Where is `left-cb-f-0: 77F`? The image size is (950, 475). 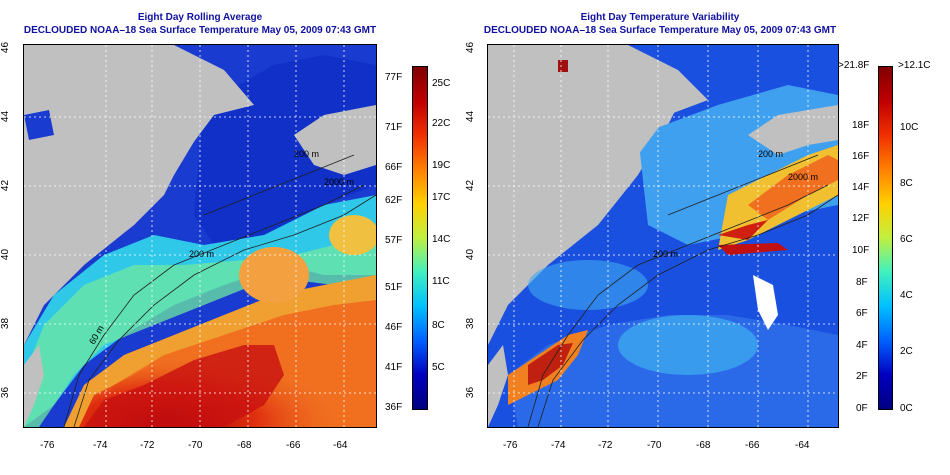
left-cb-f-0: 77F is located at coordinates (394, 77).